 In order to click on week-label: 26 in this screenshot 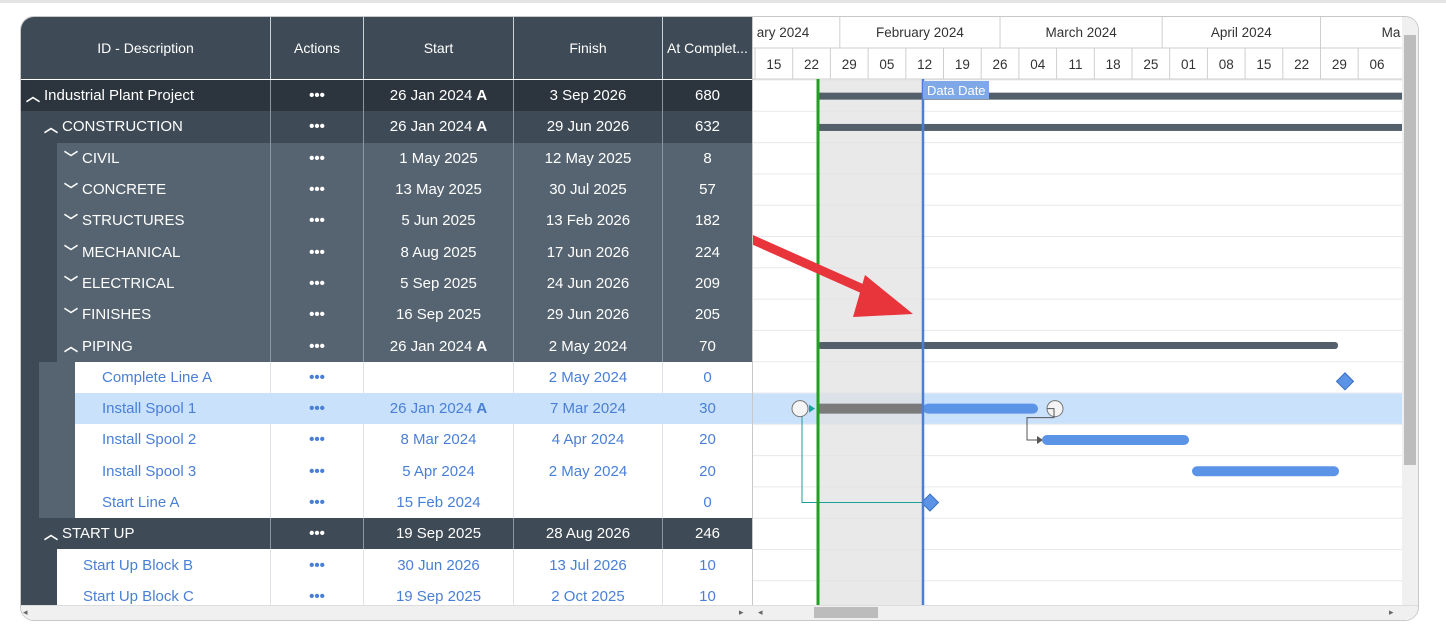, I will do `click(1000, 64)`.